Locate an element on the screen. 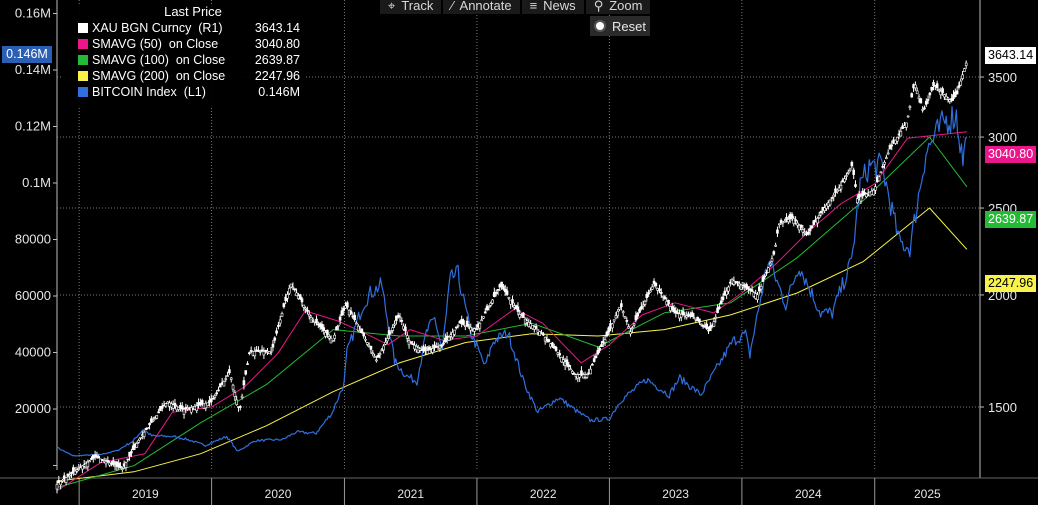  zoom-label: Zoom is located at coordinates (626, 6).